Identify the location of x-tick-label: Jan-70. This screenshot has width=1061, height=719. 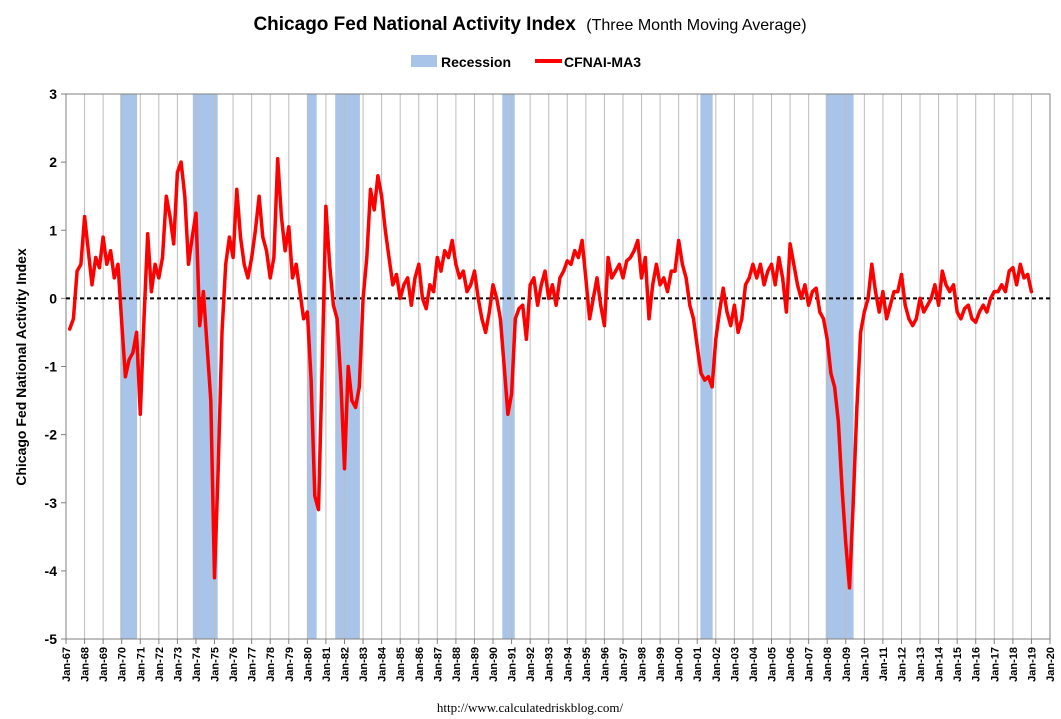
(123, 664).